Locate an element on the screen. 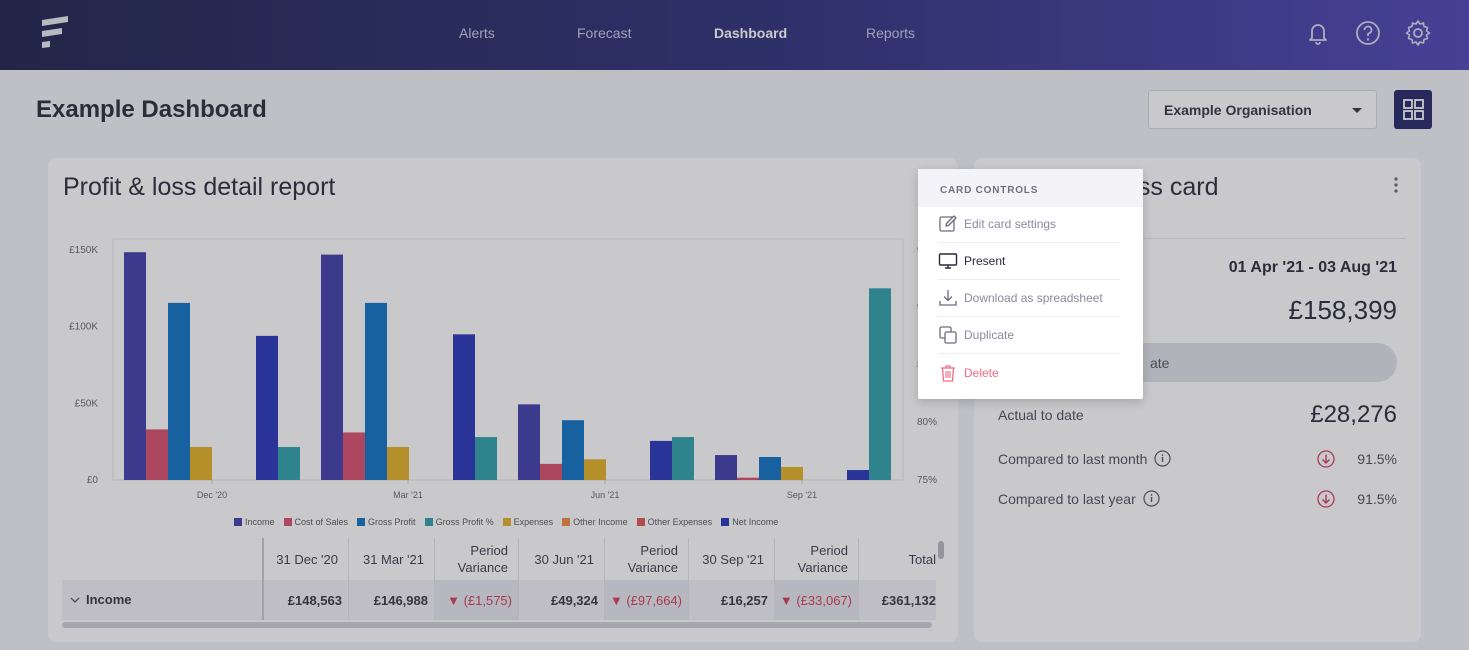 This screenshot has height=650, width=1469. legend-item: Cost of Sales is located at coordinates (316, 522).